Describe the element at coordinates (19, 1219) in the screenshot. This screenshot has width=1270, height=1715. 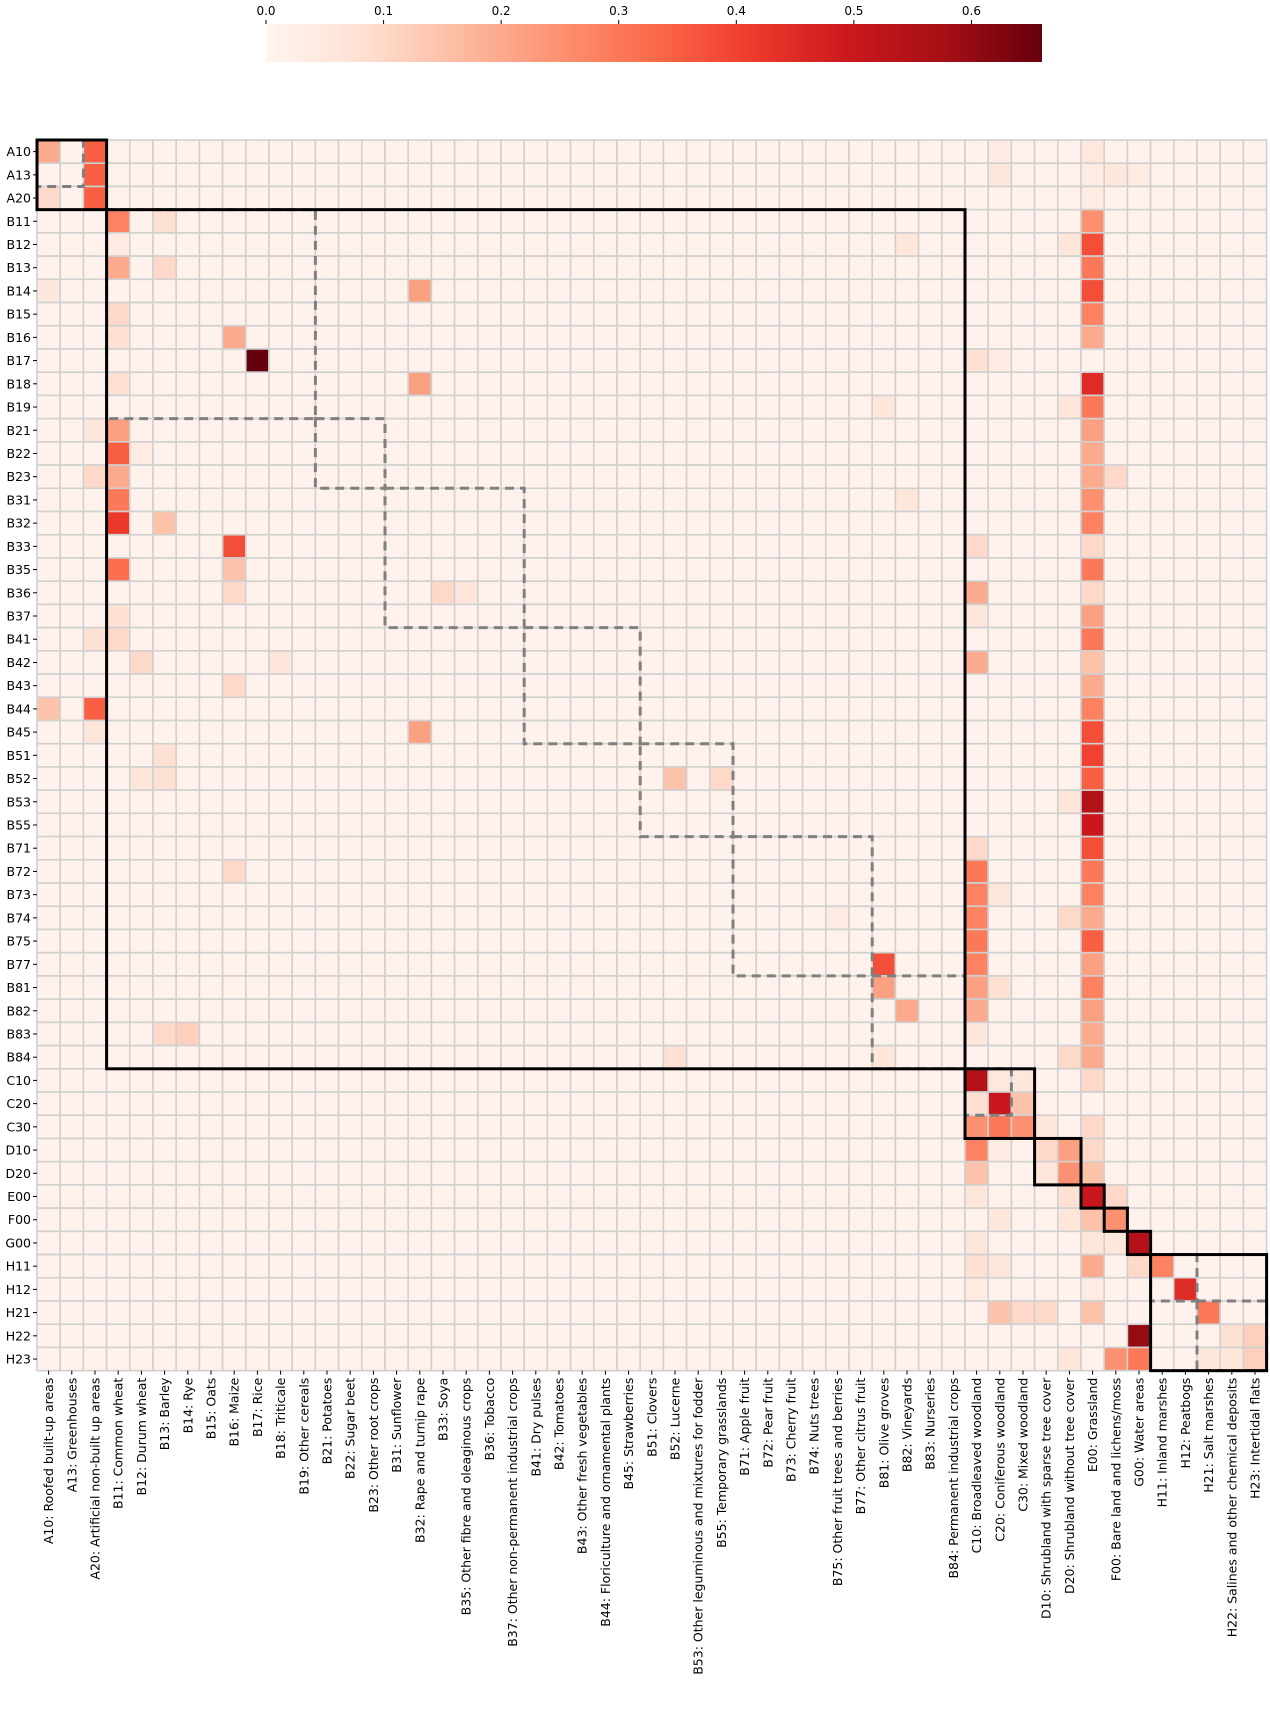
I see `row-label: F00` at that location.